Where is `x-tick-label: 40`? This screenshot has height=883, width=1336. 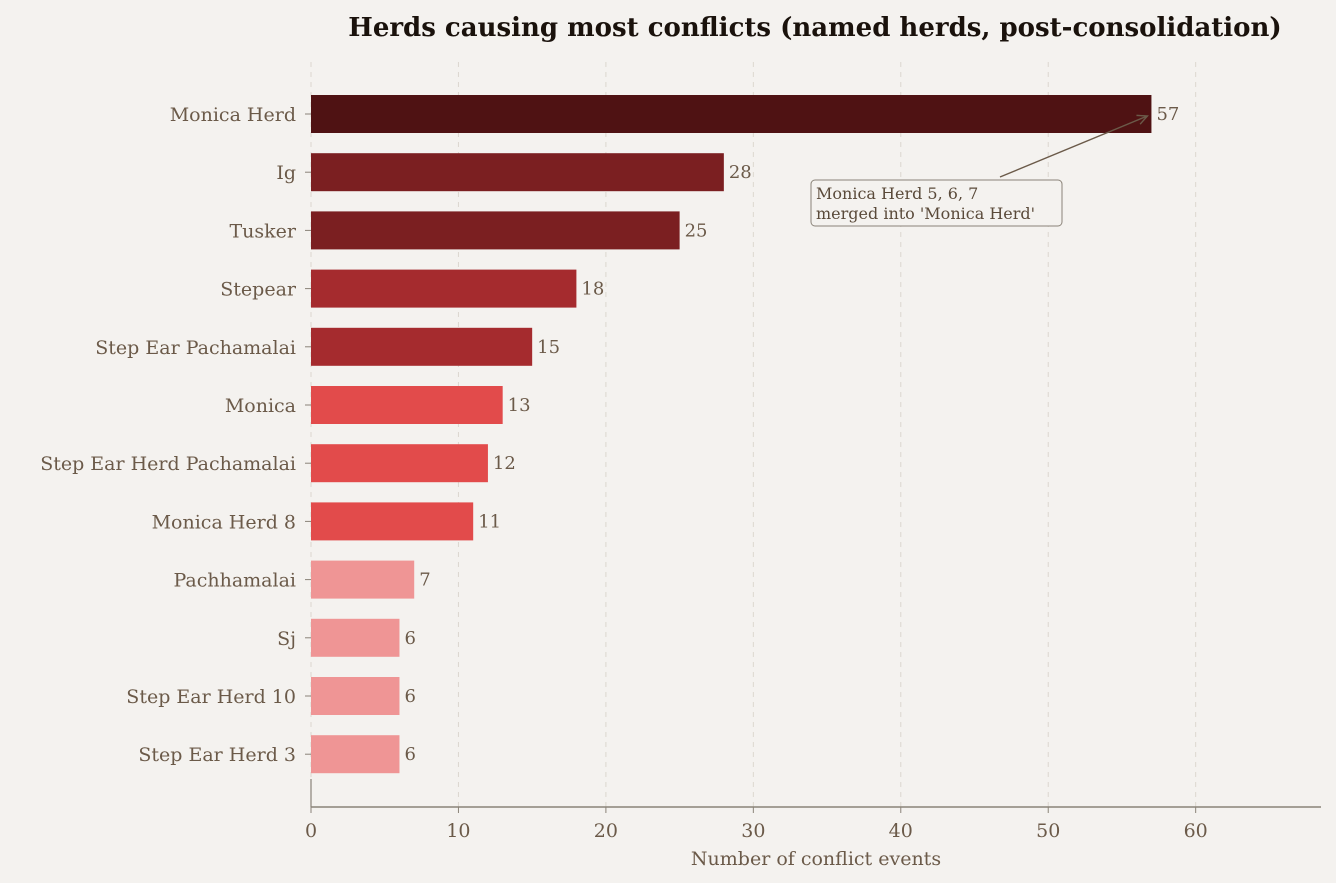 x-tick-label: 40 is located at coordinates (901, 831).